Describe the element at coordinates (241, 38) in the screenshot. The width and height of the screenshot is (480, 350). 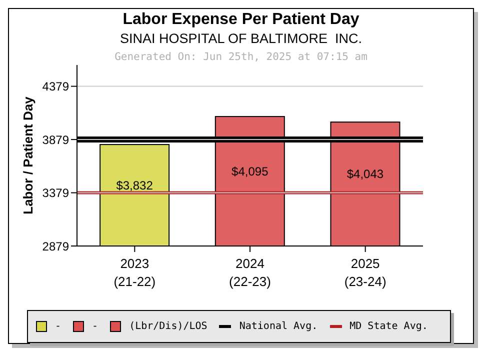
I see `chart-subtitle: SINAI HOSPITAL OF BALTIMORE INC.` at that location.